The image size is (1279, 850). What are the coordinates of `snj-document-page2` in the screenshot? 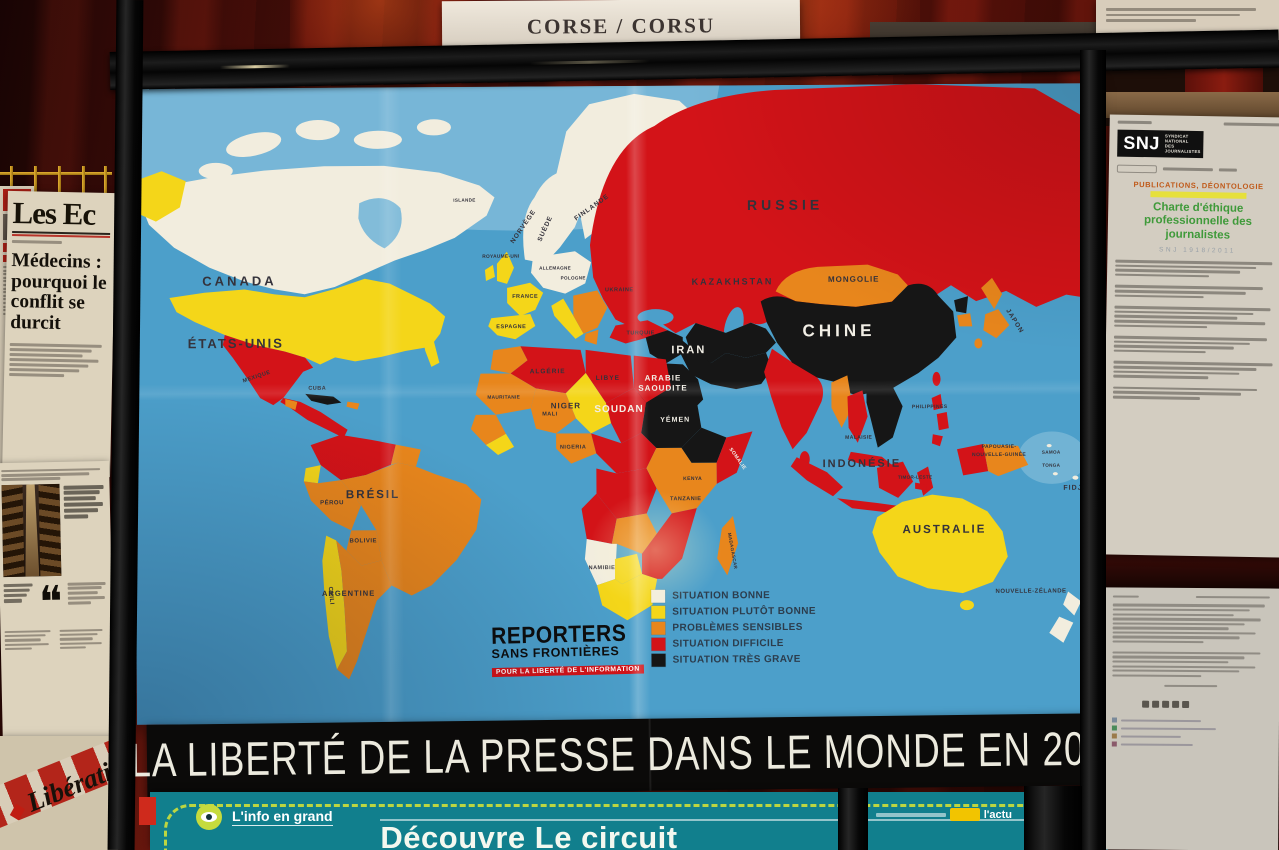 It's located at (1190, 718).